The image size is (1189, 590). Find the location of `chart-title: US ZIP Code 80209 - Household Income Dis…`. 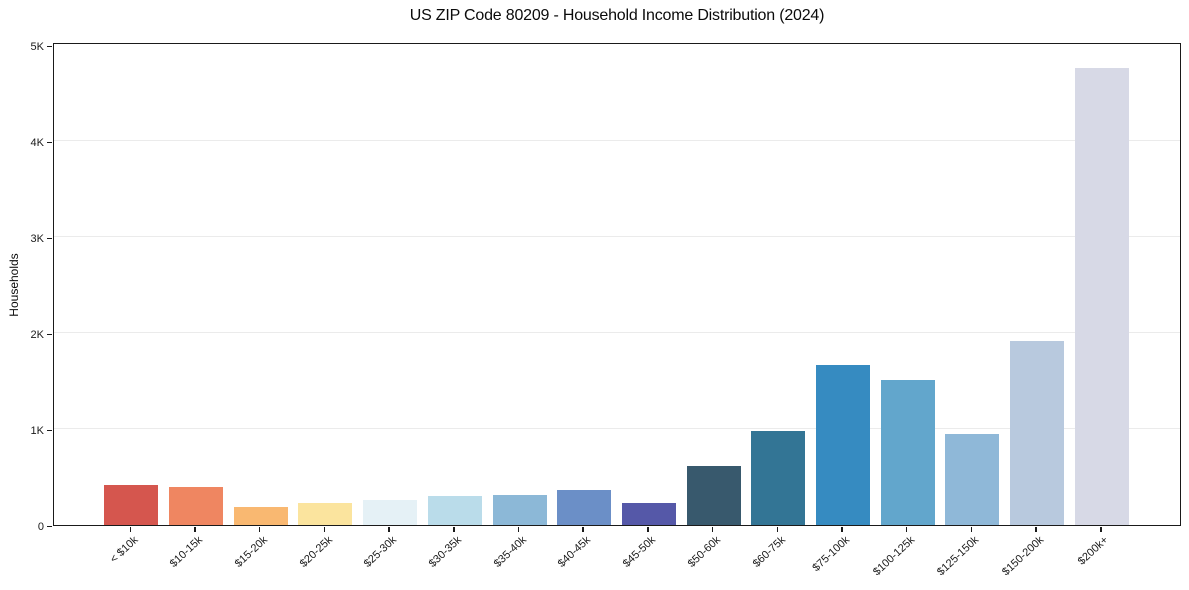

chart-title: US ZIP Code 80209 - Household Income Dis… is located at coordinates (617, 15).